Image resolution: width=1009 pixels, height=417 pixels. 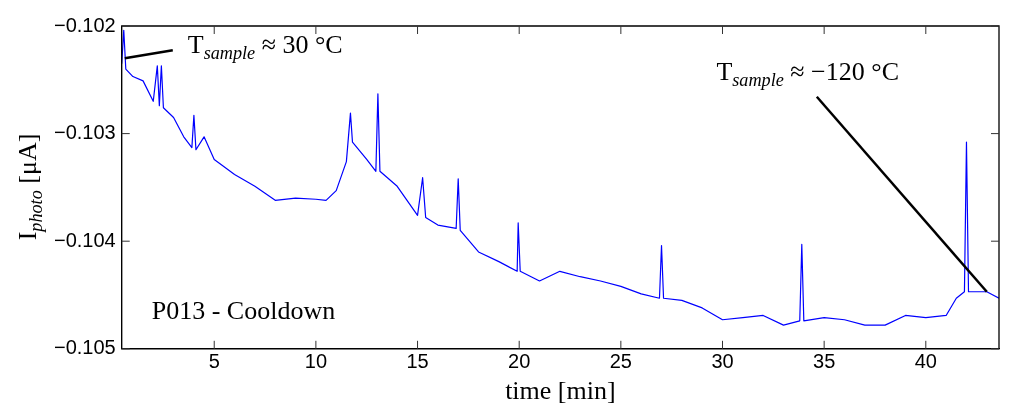 I want to click on y-tick-label: −0.105, so click(x=84, y=347).